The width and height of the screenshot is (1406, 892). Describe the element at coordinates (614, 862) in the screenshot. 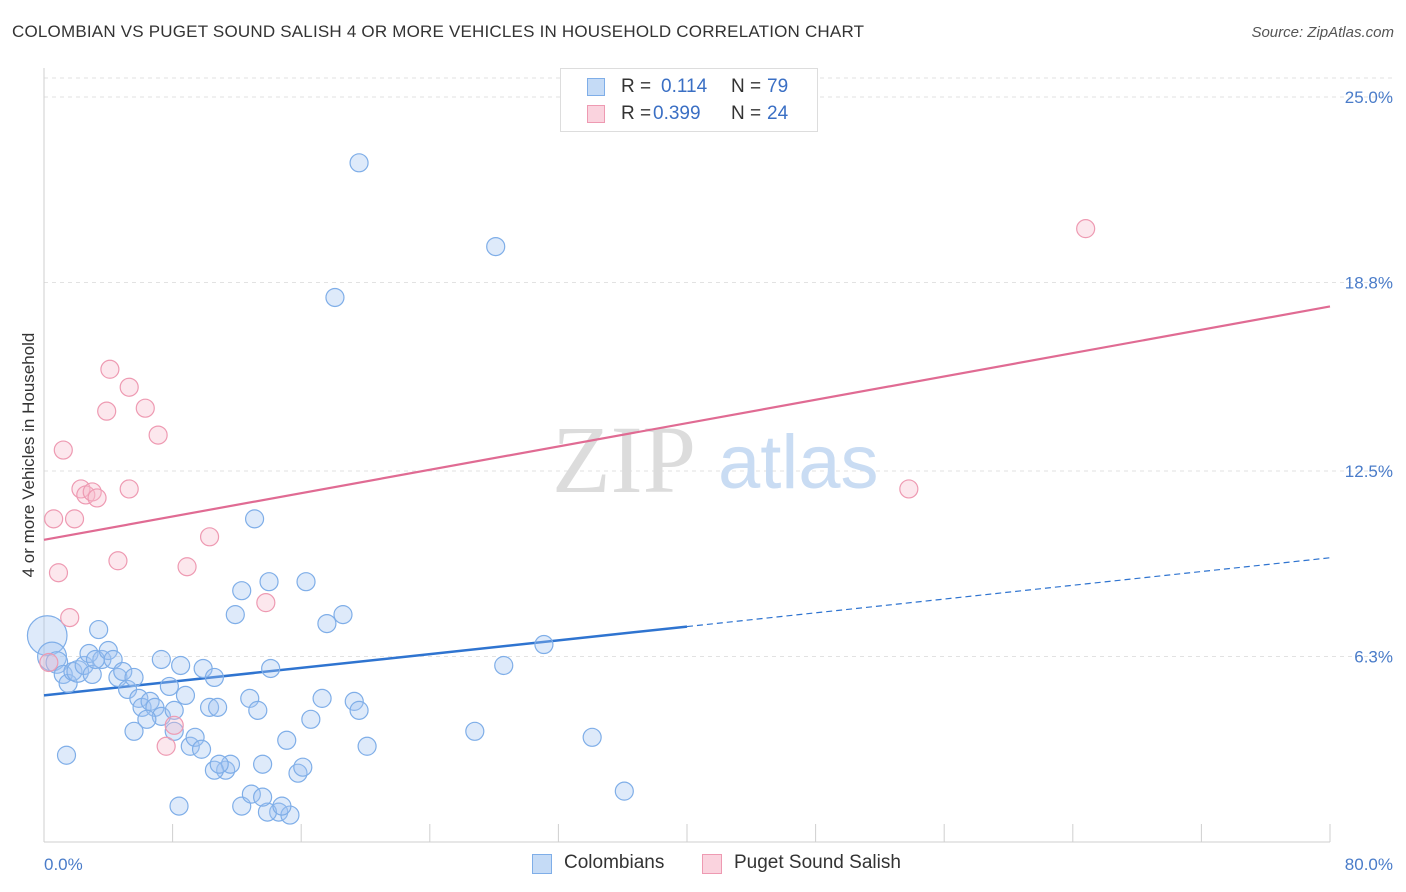

I see `legend-label: Colombians` at that location.